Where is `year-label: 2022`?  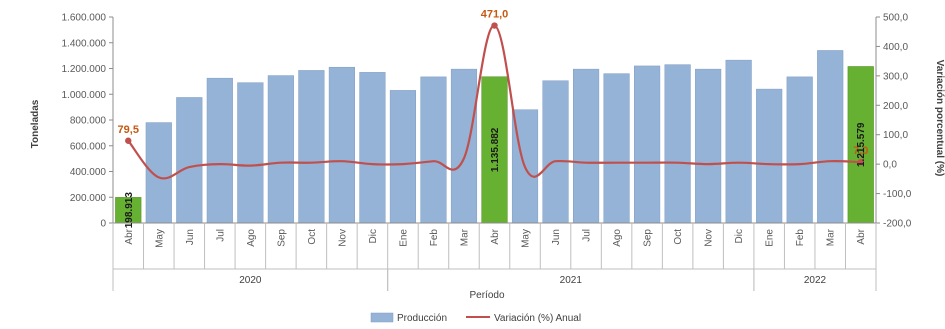
year-label: 2022 is located at coordinates (815, 280).